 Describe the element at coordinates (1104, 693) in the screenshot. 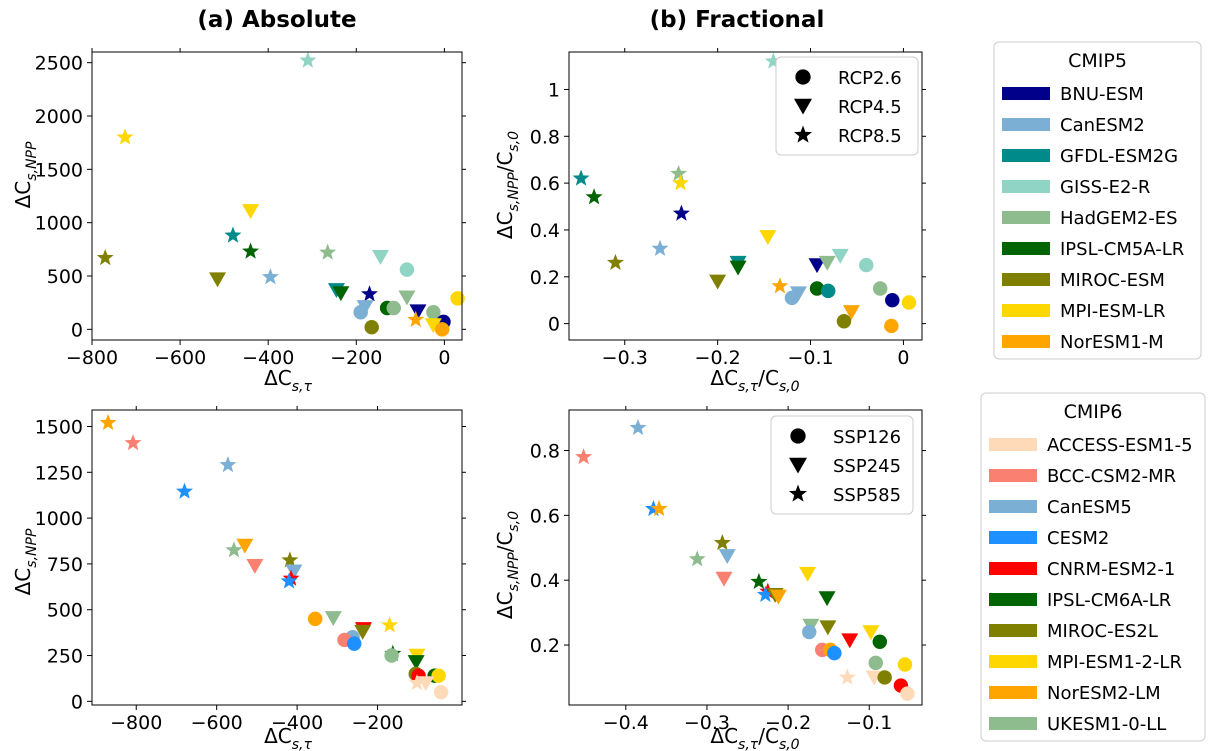

I see `legend-label: NorESM2-LM` at that location.